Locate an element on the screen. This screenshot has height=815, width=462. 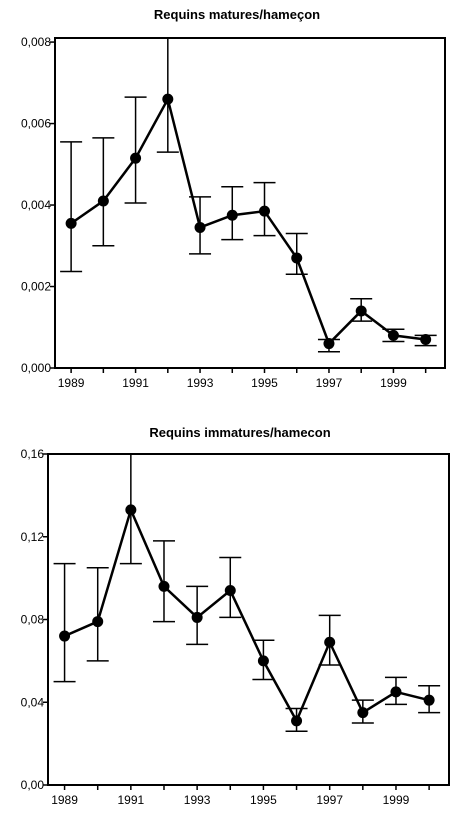
y-tick-label: 0,04 is located at coordinates (33, 702).